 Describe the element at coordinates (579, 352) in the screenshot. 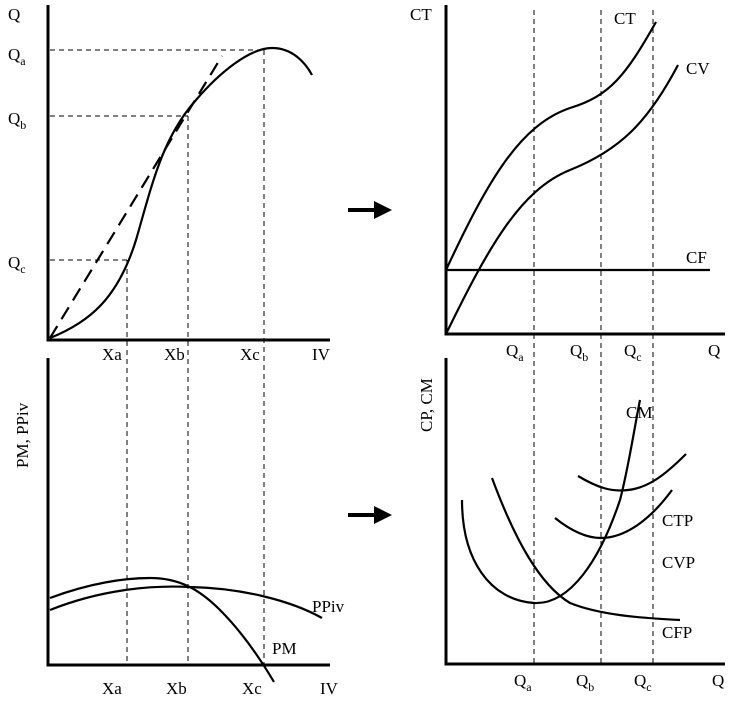

I see `x-tick-label-qb: Qb` at that location.